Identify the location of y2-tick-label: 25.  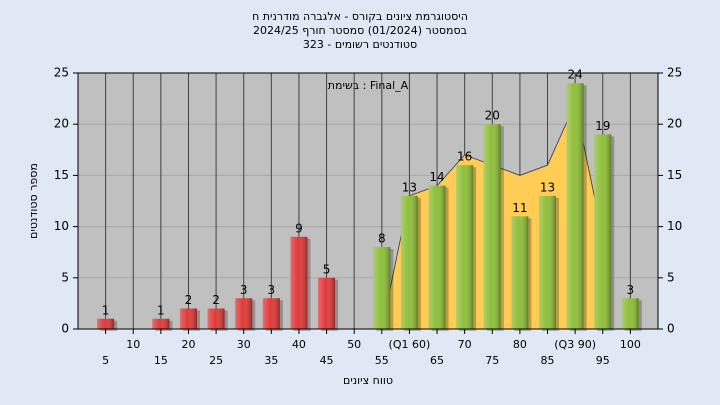
(674, 73).